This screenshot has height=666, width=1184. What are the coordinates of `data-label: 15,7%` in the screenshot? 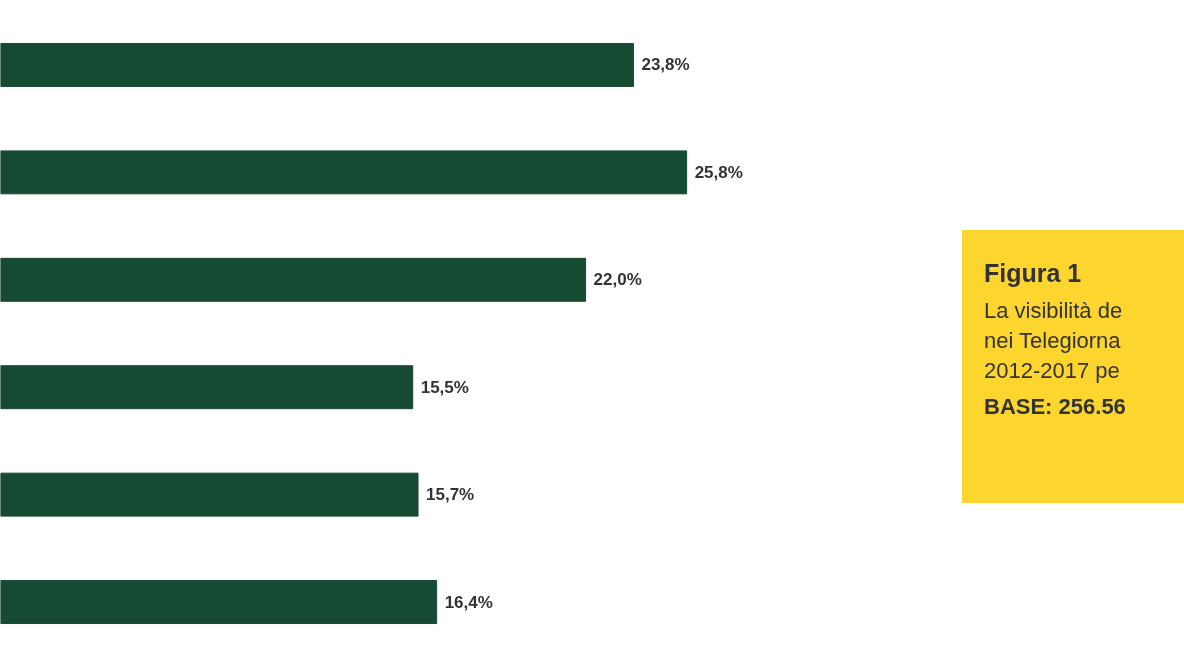 It's located at (450, 495).